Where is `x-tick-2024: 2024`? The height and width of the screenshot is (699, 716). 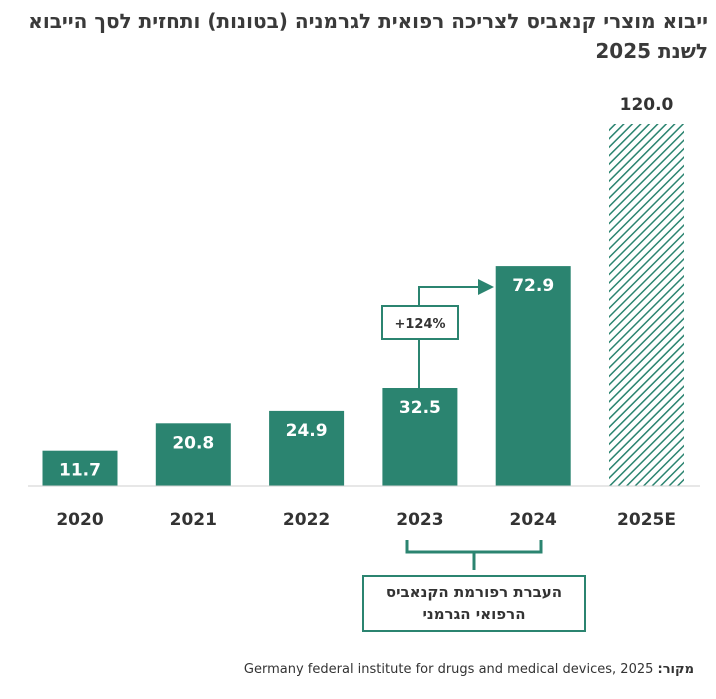 x-tick-2024: 2024 is located at coordinates (533, 520).